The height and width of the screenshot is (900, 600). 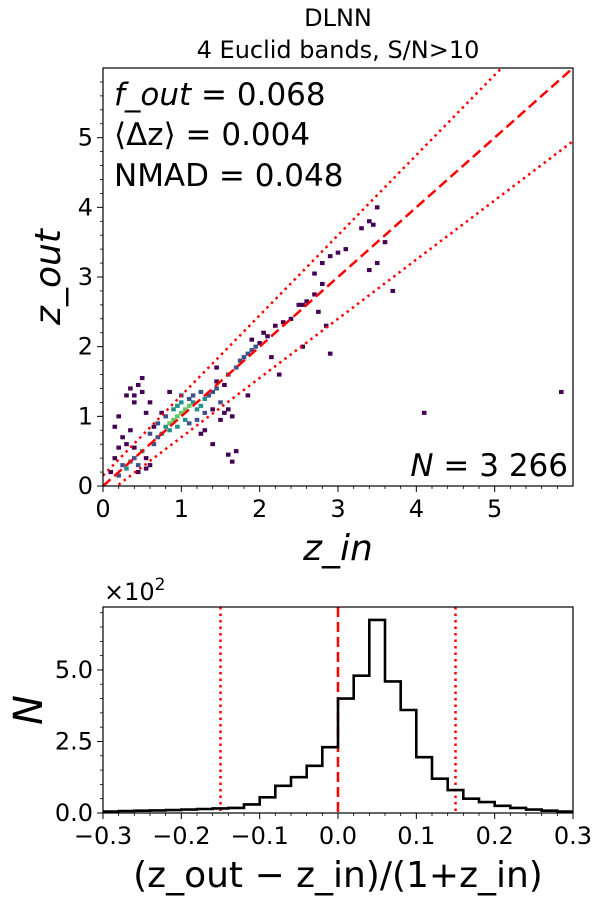 What do you see at coordinates (153, 95) in the screenshot?
I see `stat-fout-label: f_out` at bounding box center [153, 95].